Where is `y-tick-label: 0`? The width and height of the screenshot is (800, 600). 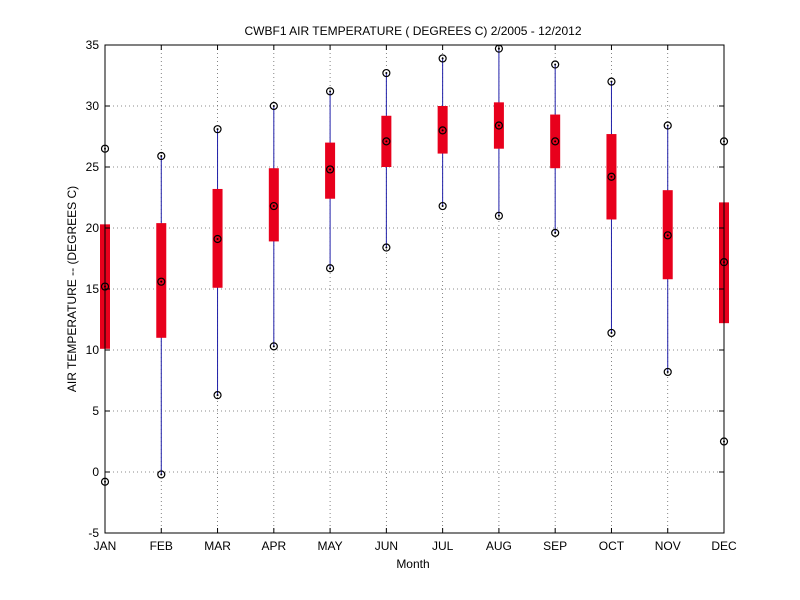 y-tick-label: 0 is located at coordinates (95, 472).